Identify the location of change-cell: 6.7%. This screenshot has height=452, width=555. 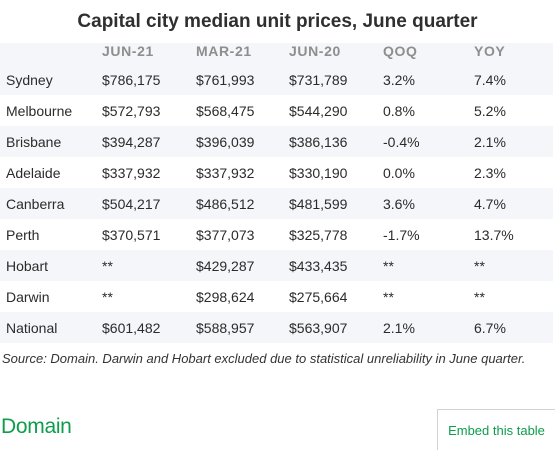
(510, 327).